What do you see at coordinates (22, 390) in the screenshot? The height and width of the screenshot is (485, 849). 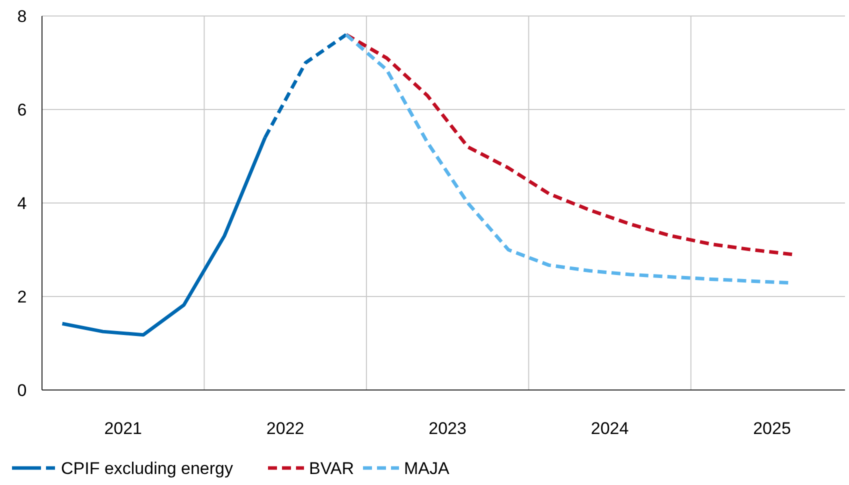 I see `y-tick-label: 0` at bounding box center [22, 390].